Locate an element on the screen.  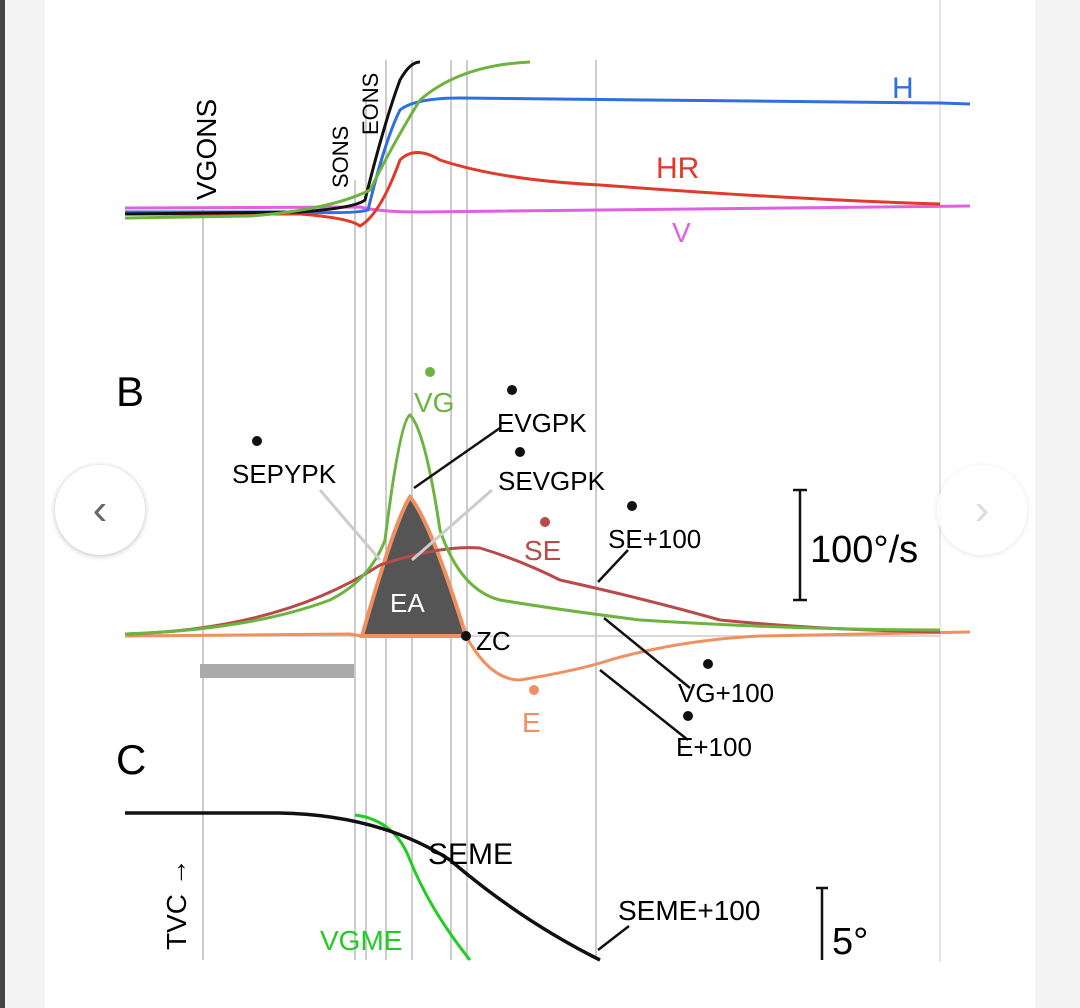
scale-label-b: 100°/s is located at coordinates (864, 550).